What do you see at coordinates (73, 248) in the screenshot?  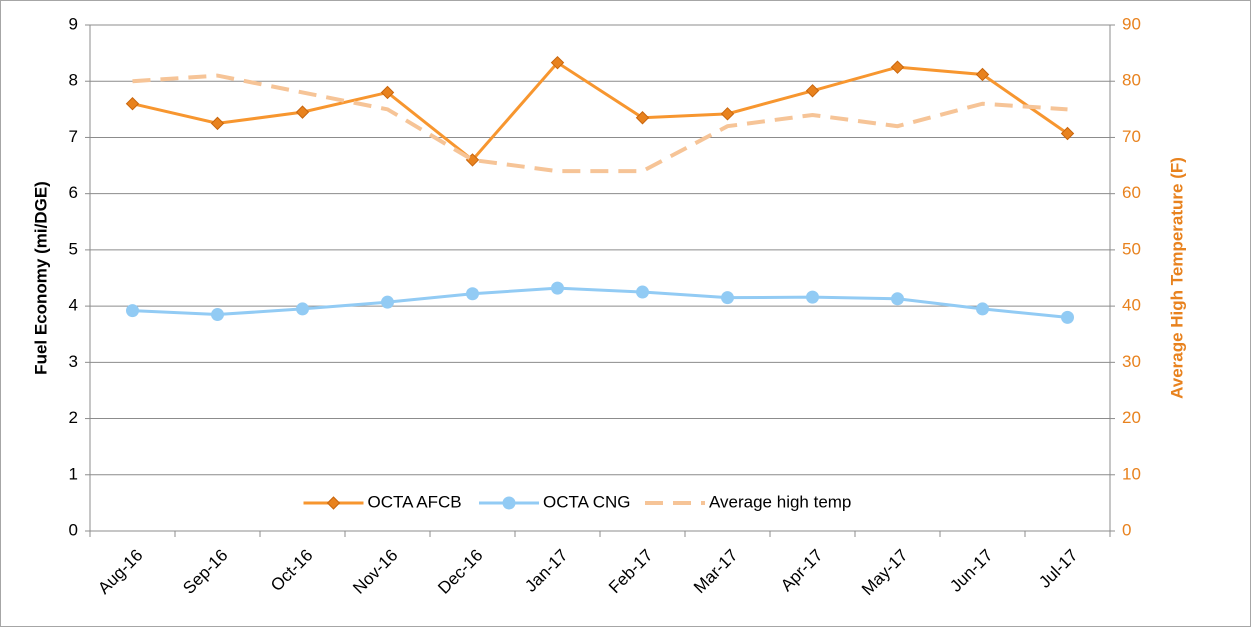 I see `y-tick-label: 5` at bounding box center [73, 248].